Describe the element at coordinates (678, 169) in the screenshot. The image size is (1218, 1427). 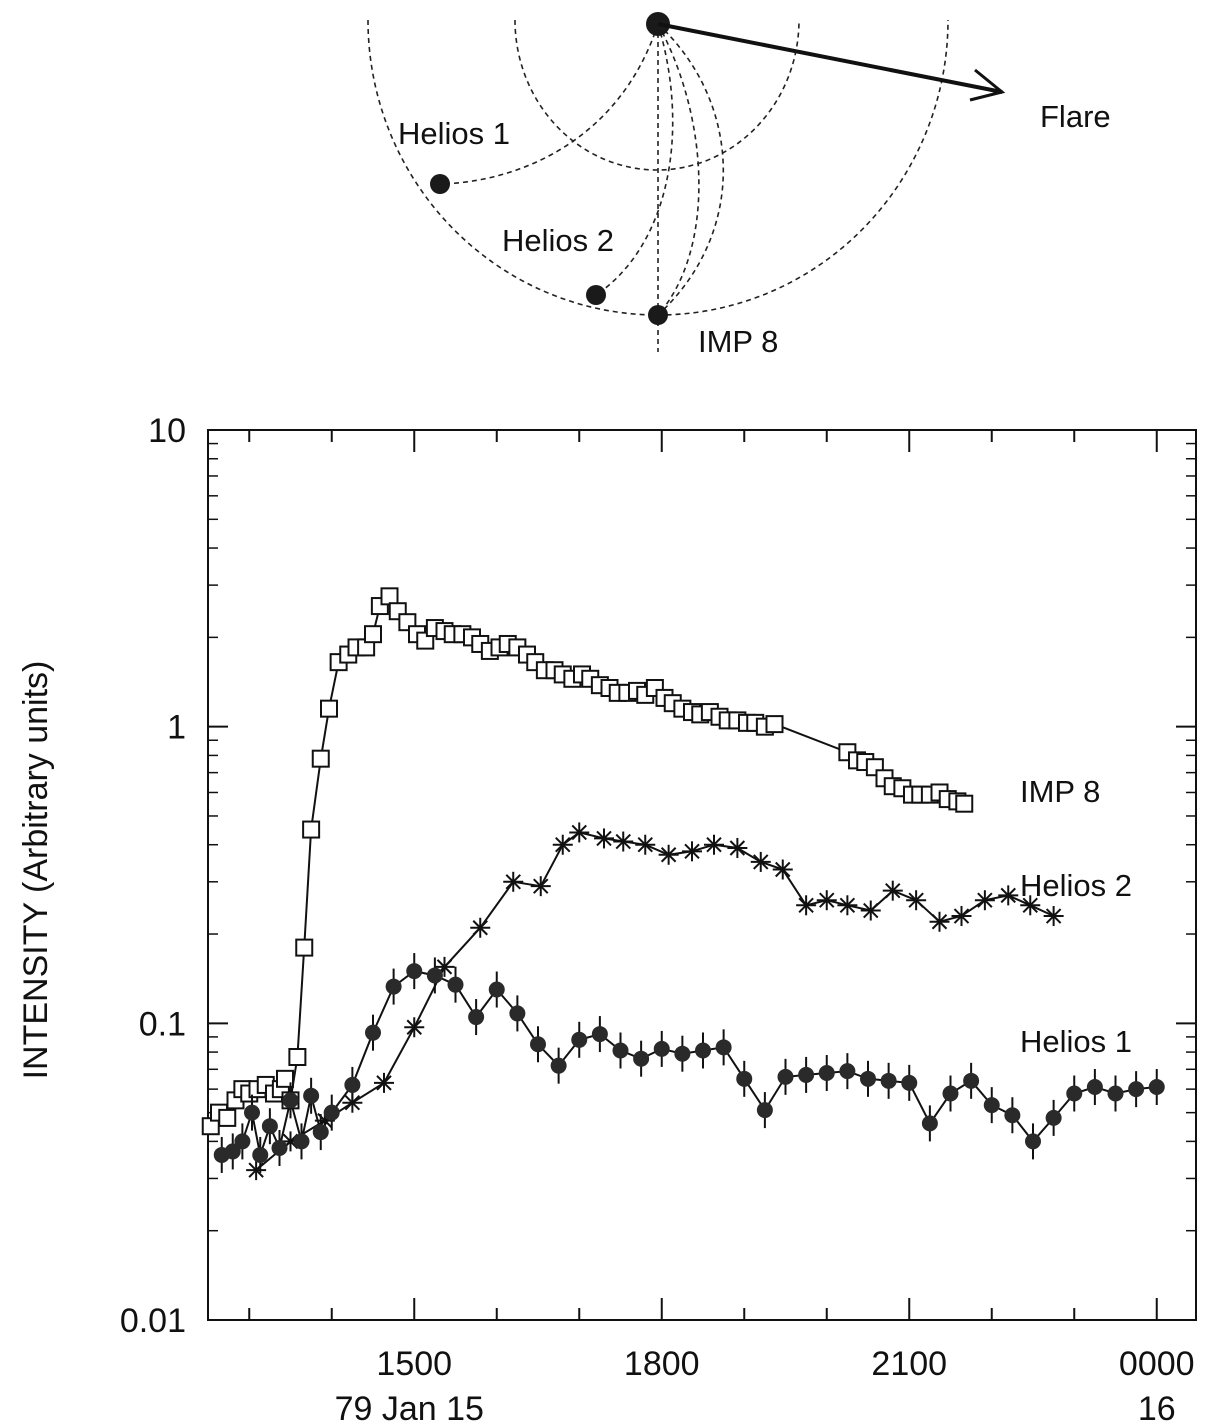
I see `field-line-imp8` at that location.